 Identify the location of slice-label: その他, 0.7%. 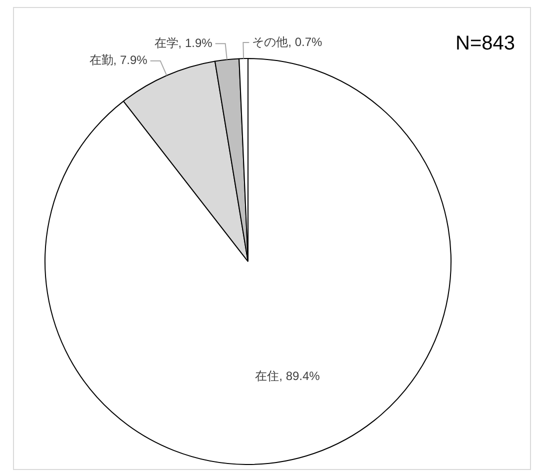
(287, 41).